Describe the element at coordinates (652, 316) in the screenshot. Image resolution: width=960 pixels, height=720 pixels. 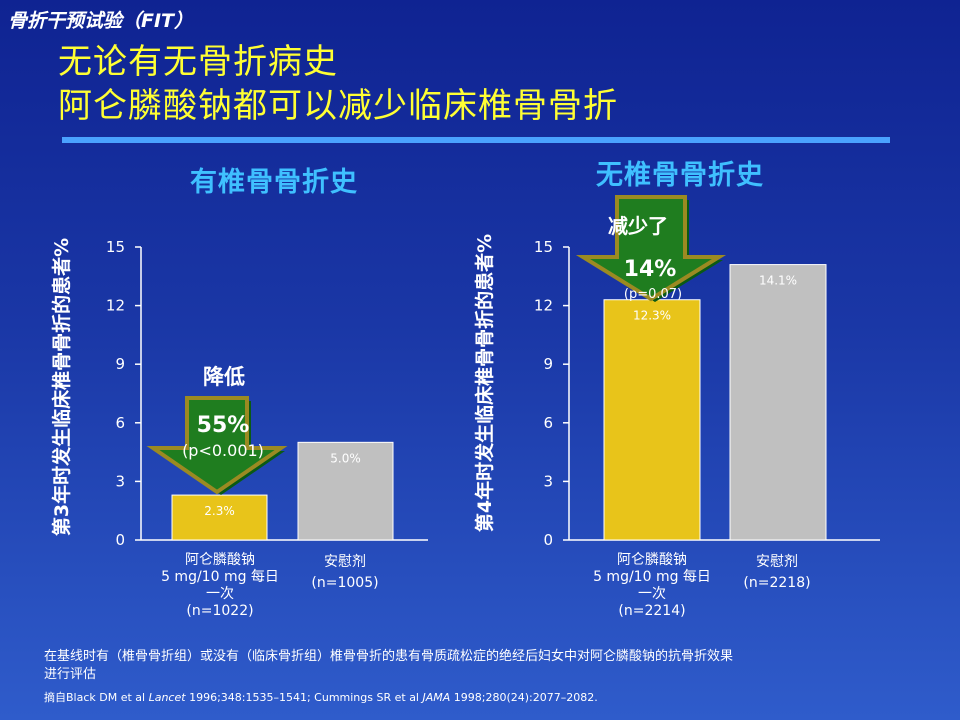
I see `bar-value-label: 12.3%` at that location.